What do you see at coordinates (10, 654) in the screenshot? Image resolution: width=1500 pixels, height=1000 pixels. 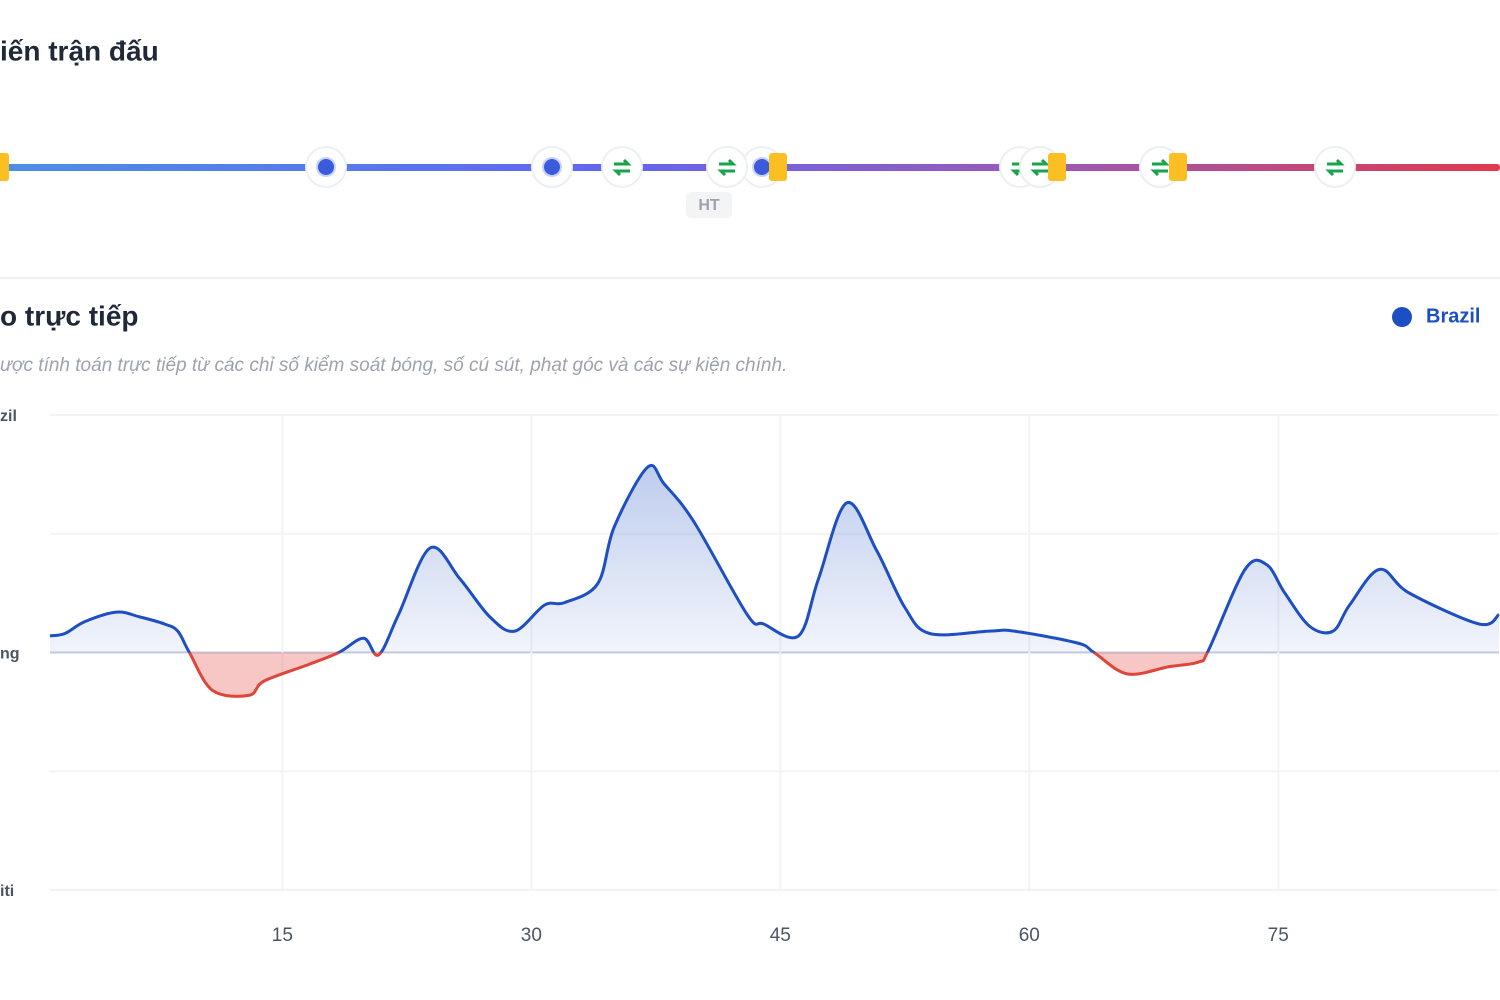 I see `y-tick-label: ng` at bounding box center [10, 654].